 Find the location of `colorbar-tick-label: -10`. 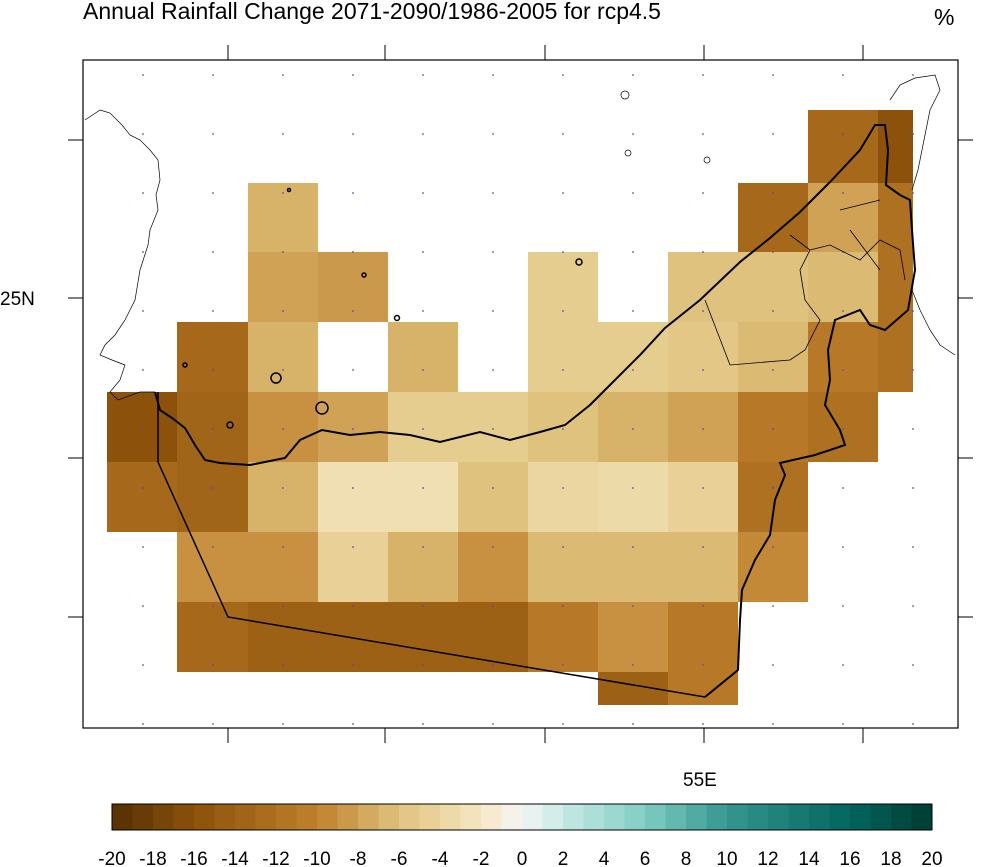

colorbar-tick-label: -10 is located at coordinates (316, 858).